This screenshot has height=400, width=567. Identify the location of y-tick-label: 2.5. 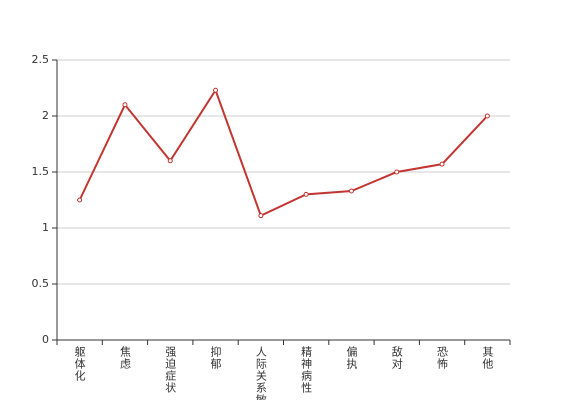
(41, 59).